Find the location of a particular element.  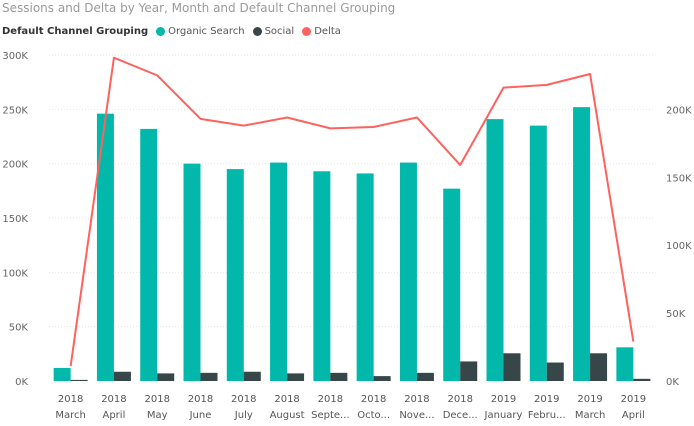

y-right-tick-label: 150K is located at coordinates (679, 178).